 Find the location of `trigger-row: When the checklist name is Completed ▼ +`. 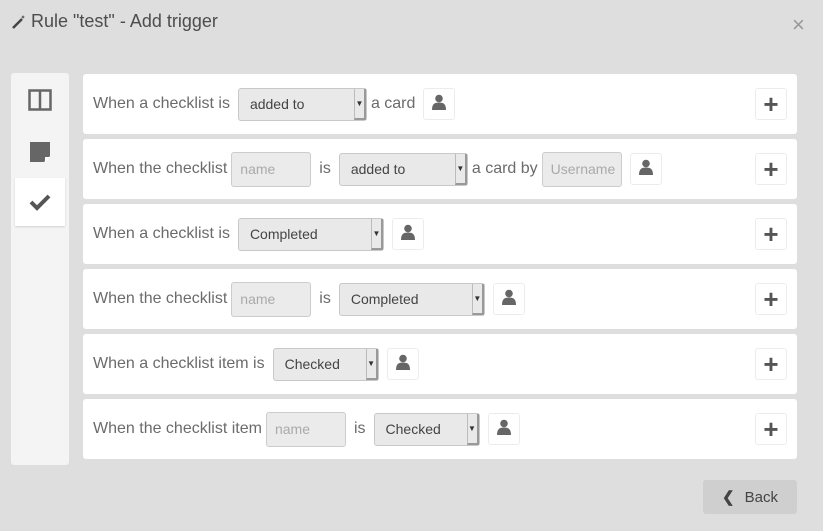

trigger-row: When the checklist name is Completed ▼ + is located at coordinates (440, 299).